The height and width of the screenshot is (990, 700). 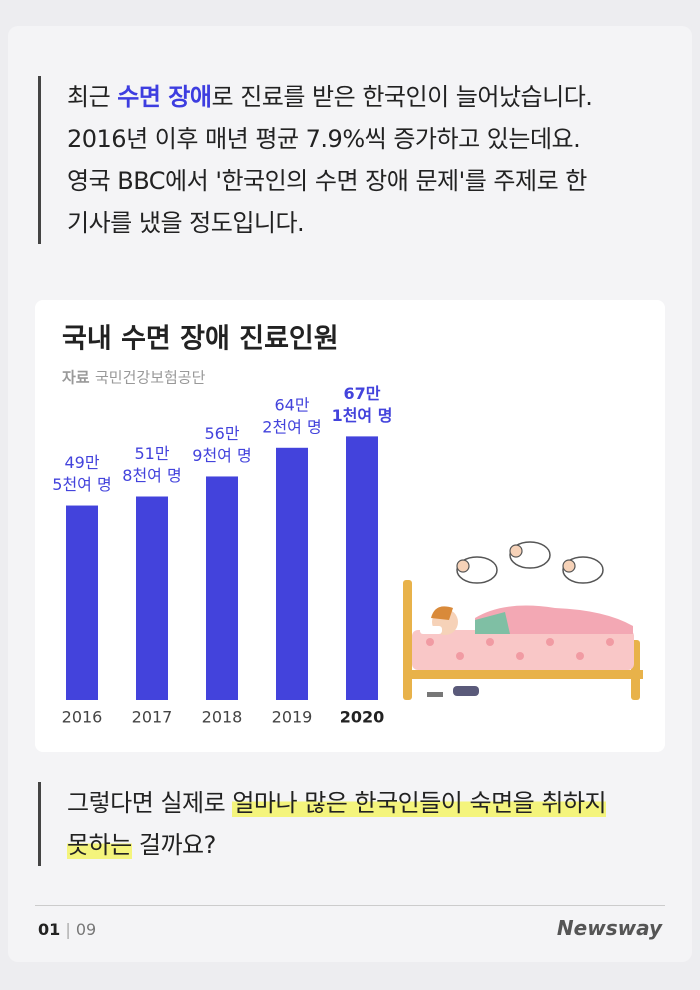 What do you see at coordinates (151, 475) in the screenshot?
I see `value-label: 8천여 명` at bounding box center [151, 475].